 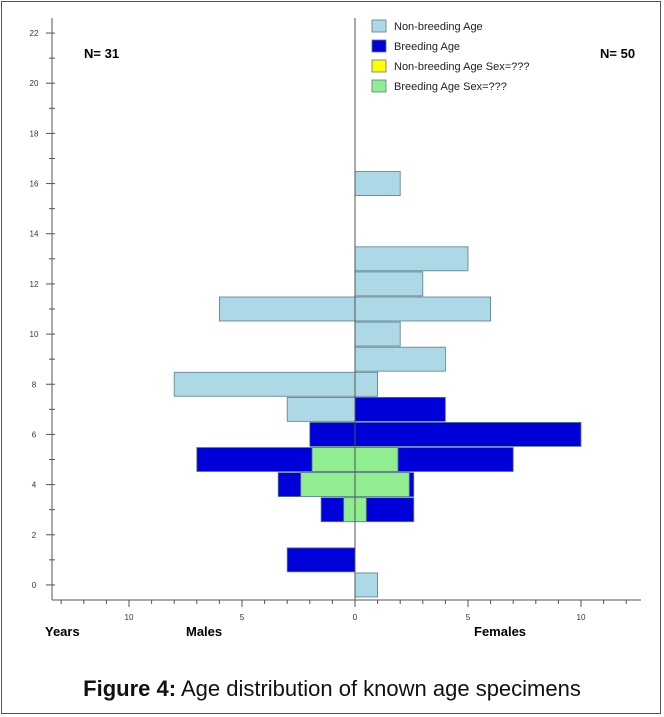 I want to click on y-tick-label: 20, so click(x=34, y=83).